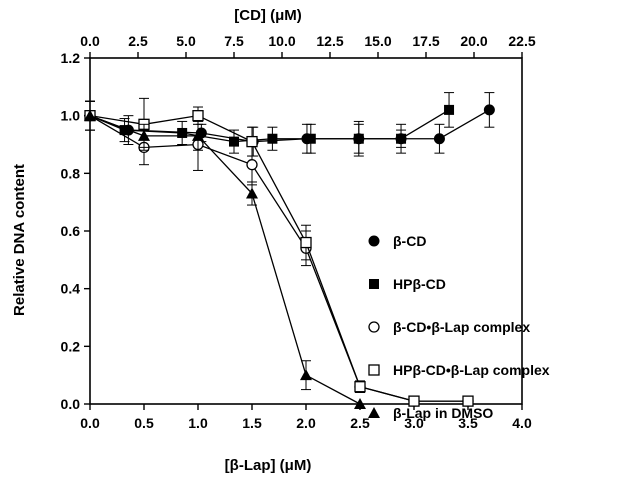 The height and width of the screenshot is (477, 621). Describe the element at coordinates (90, 423) in the screenshot. I see `x-tick-label: 0.0` at that location.